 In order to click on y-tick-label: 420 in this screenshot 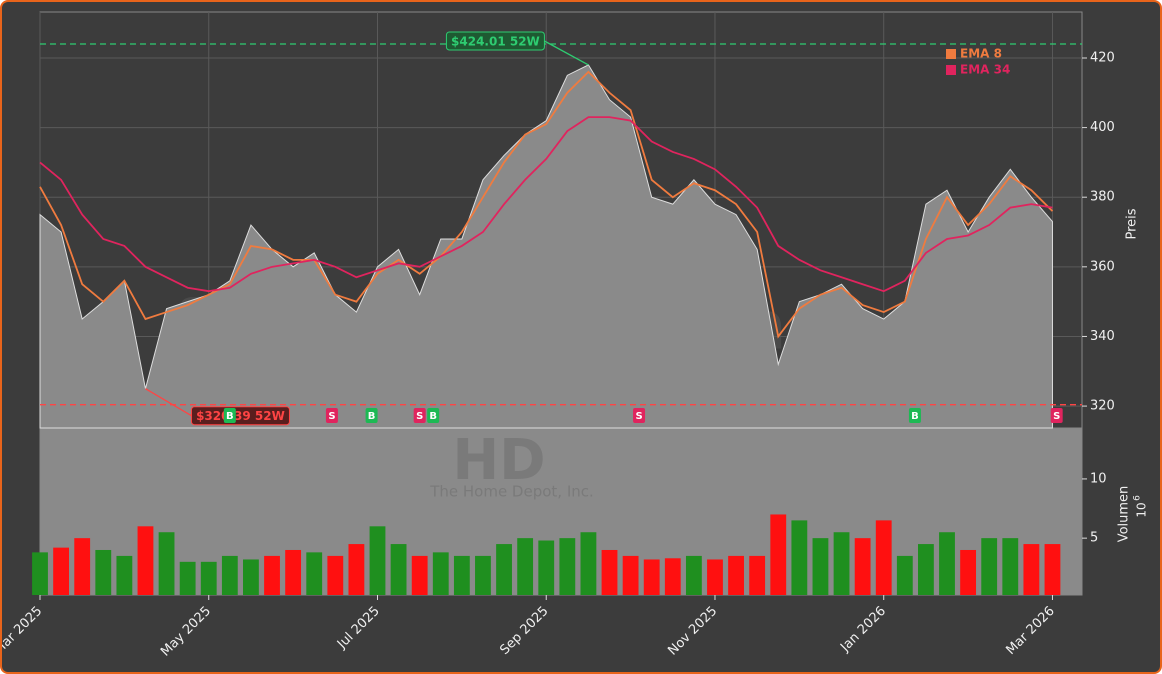, I will do `click(1102, 57)`.